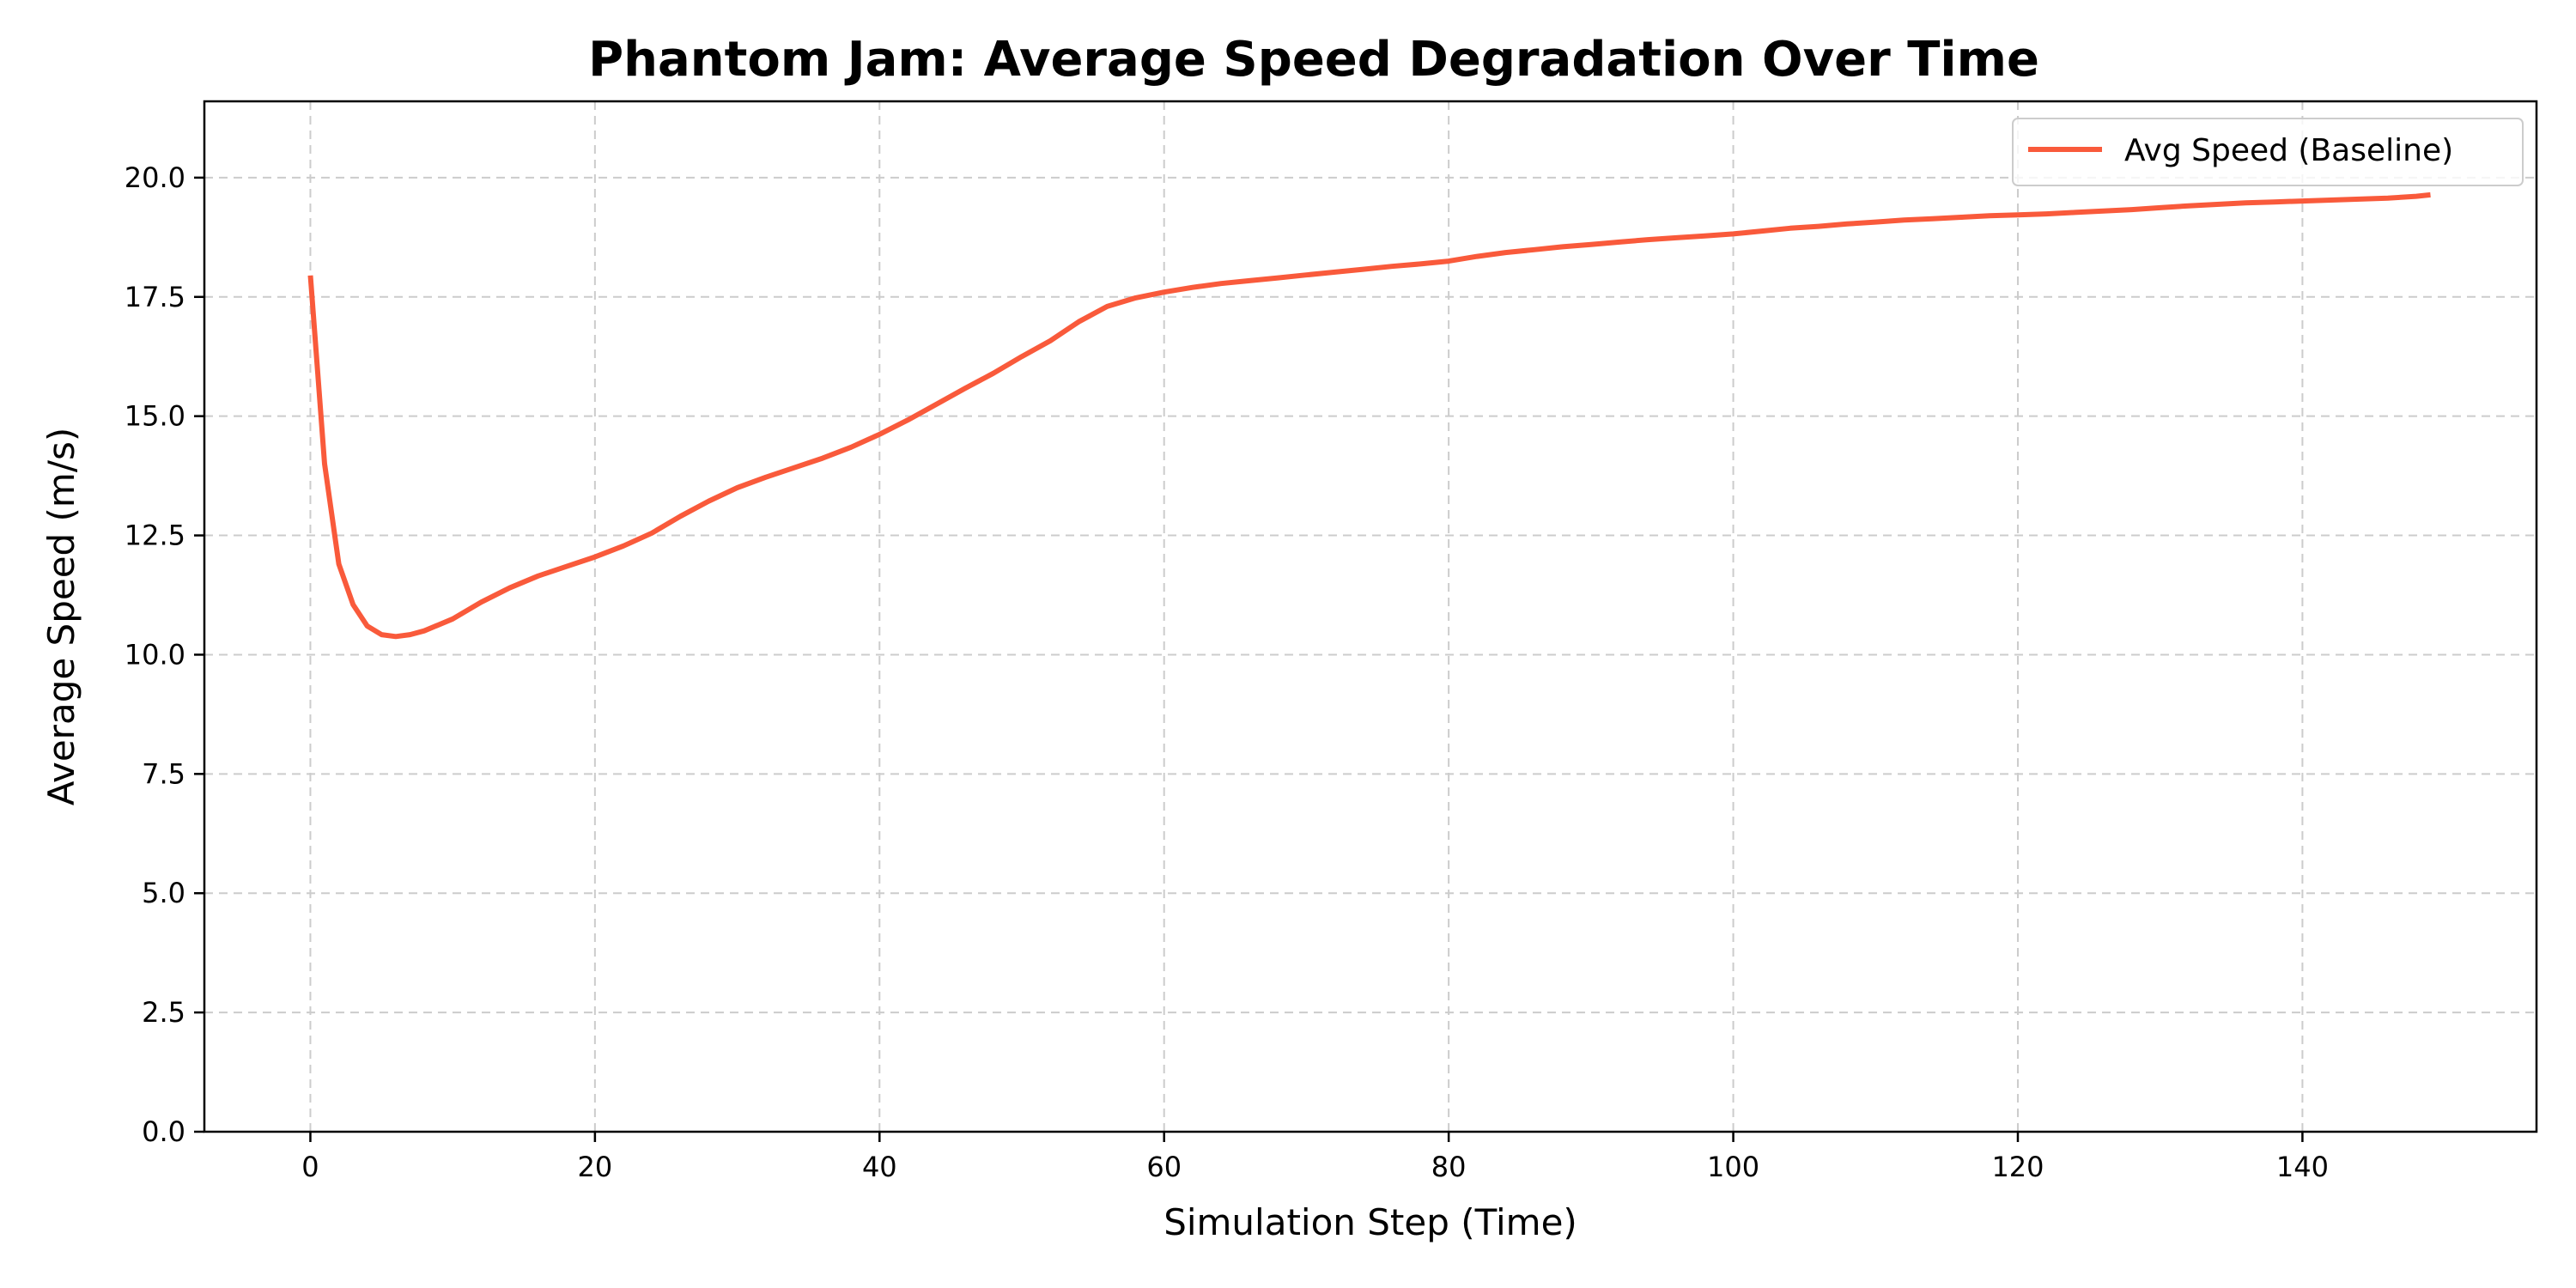  I want to click on legend-label: Avg Speed (Baseline), so click(2288, 150).